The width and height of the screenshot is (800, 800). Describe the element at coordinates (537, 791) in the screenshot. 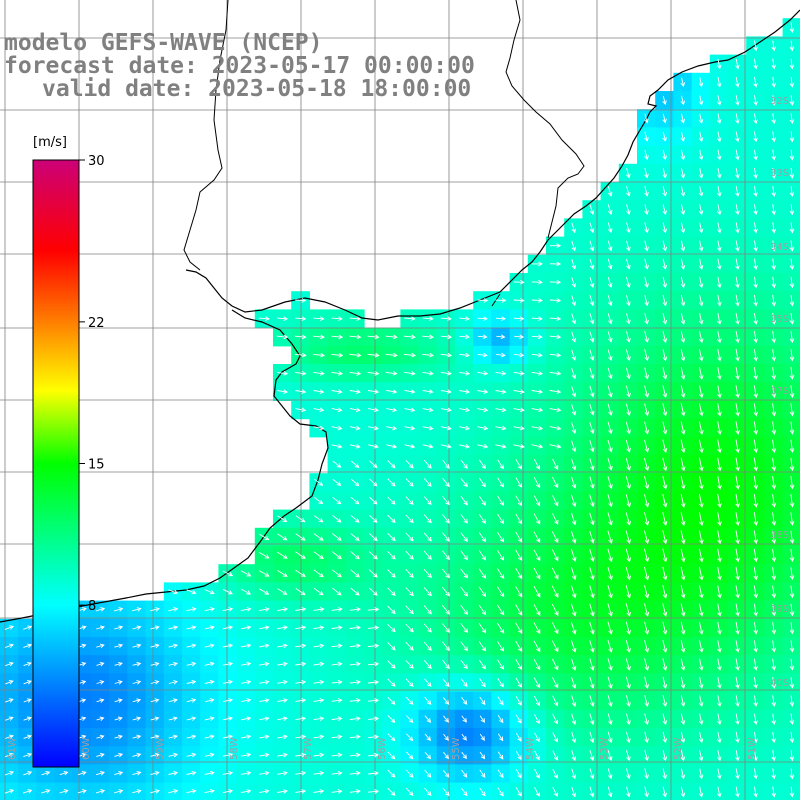

I see `wind-cell` at that location.